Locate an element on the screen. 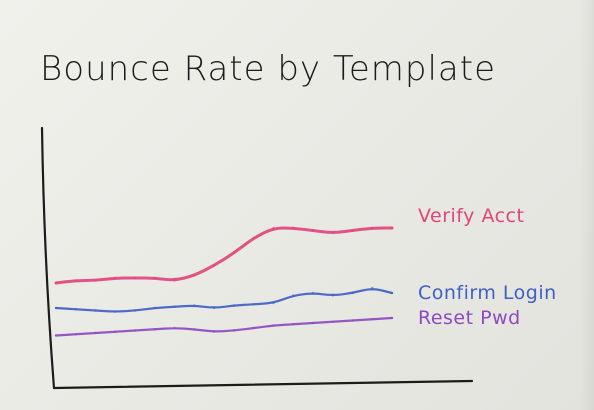 Image resolution: width=594 pixels, height=410 pixels. series-label-verify-acct: Verify Acct is located at coordinates (471, 216).